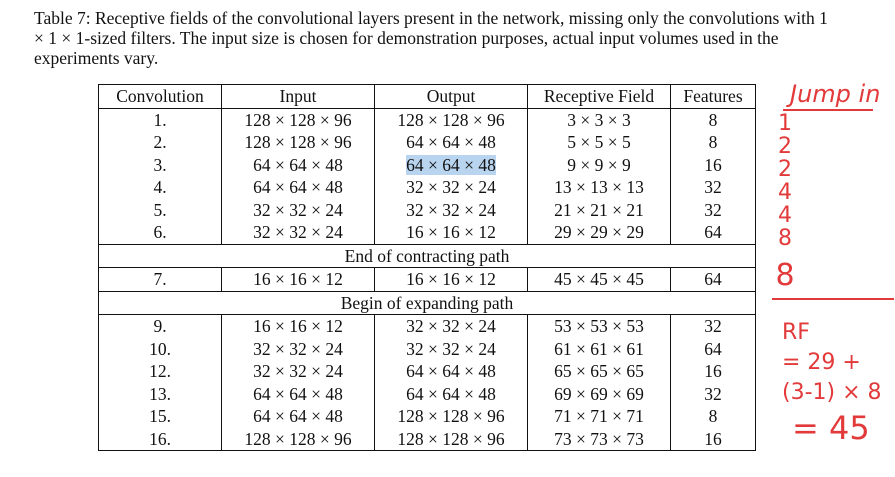  Describe the element at coordinates (599, 187) in the screenshot. I see `cell-receptive-field: 13 × 13 × 13` at that location.